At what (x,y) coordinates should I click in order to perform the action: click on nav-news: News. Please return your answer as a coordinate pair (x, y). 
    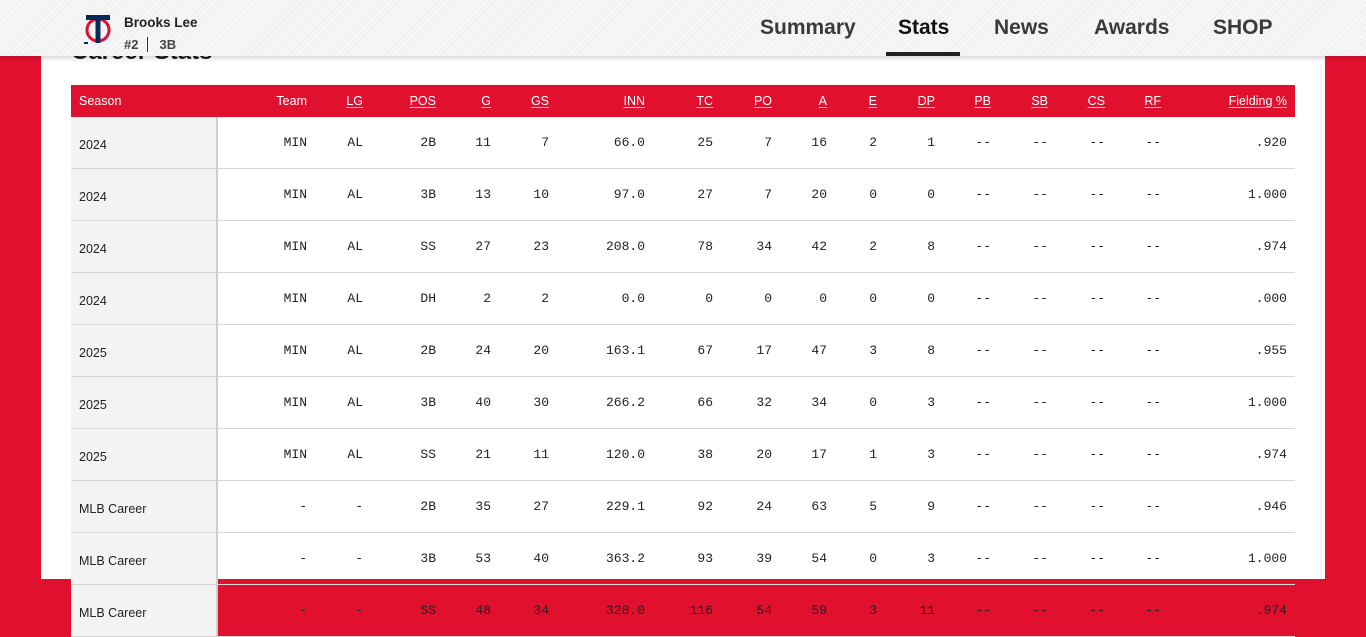
    Looking at the image, I should click on (1021, 27).